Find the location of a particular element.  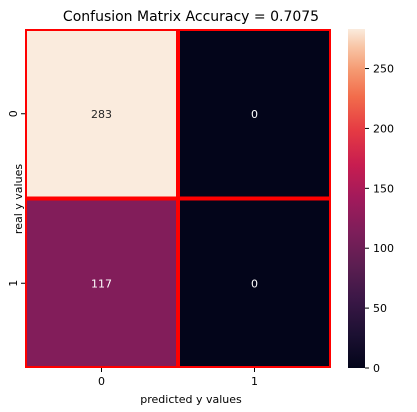

chart-title: Confusion Matrix Accuracy = 0.7075 is located at coordinates (191, 17).